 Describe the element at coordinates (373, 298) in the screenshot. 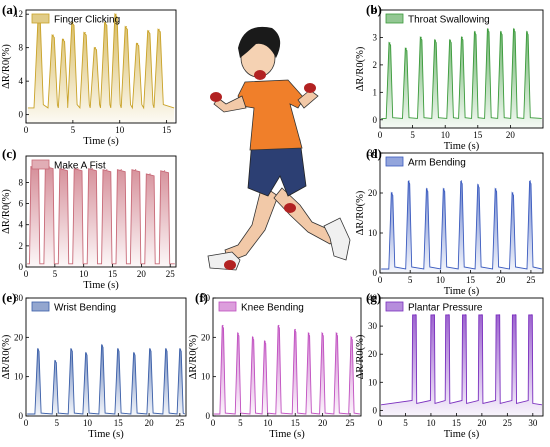

I see `y-tick-label: 40` at that location.